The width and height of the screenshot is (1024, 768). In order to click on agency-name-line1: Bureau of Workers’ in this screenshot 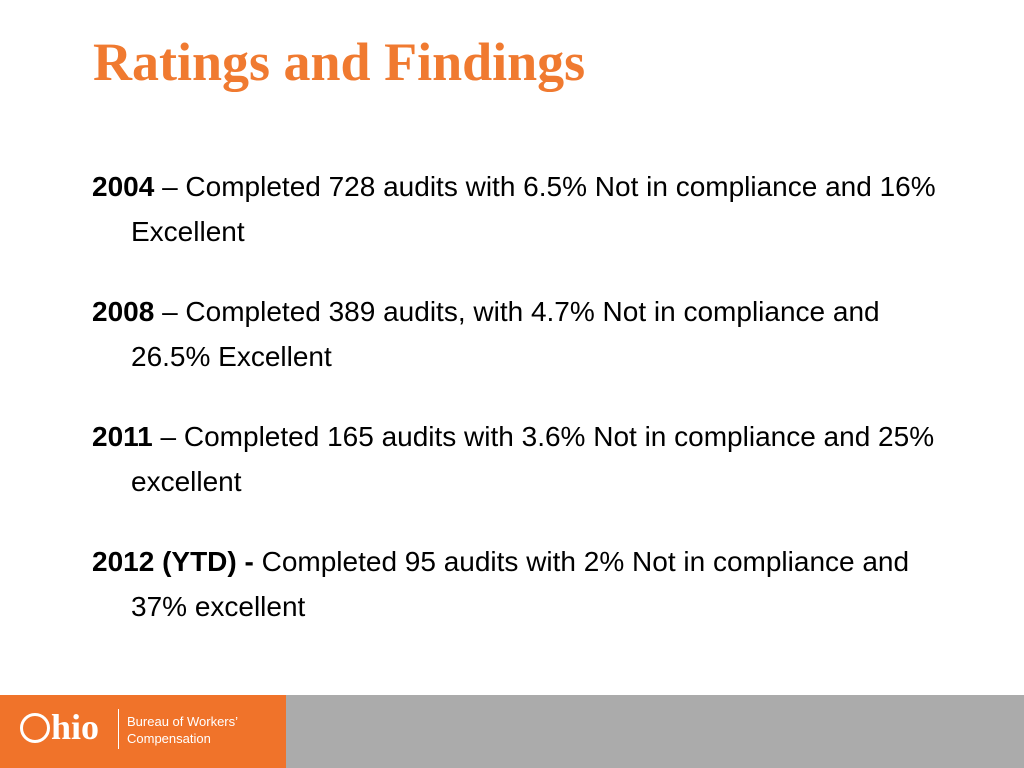, I will do `click(183, 721)`.